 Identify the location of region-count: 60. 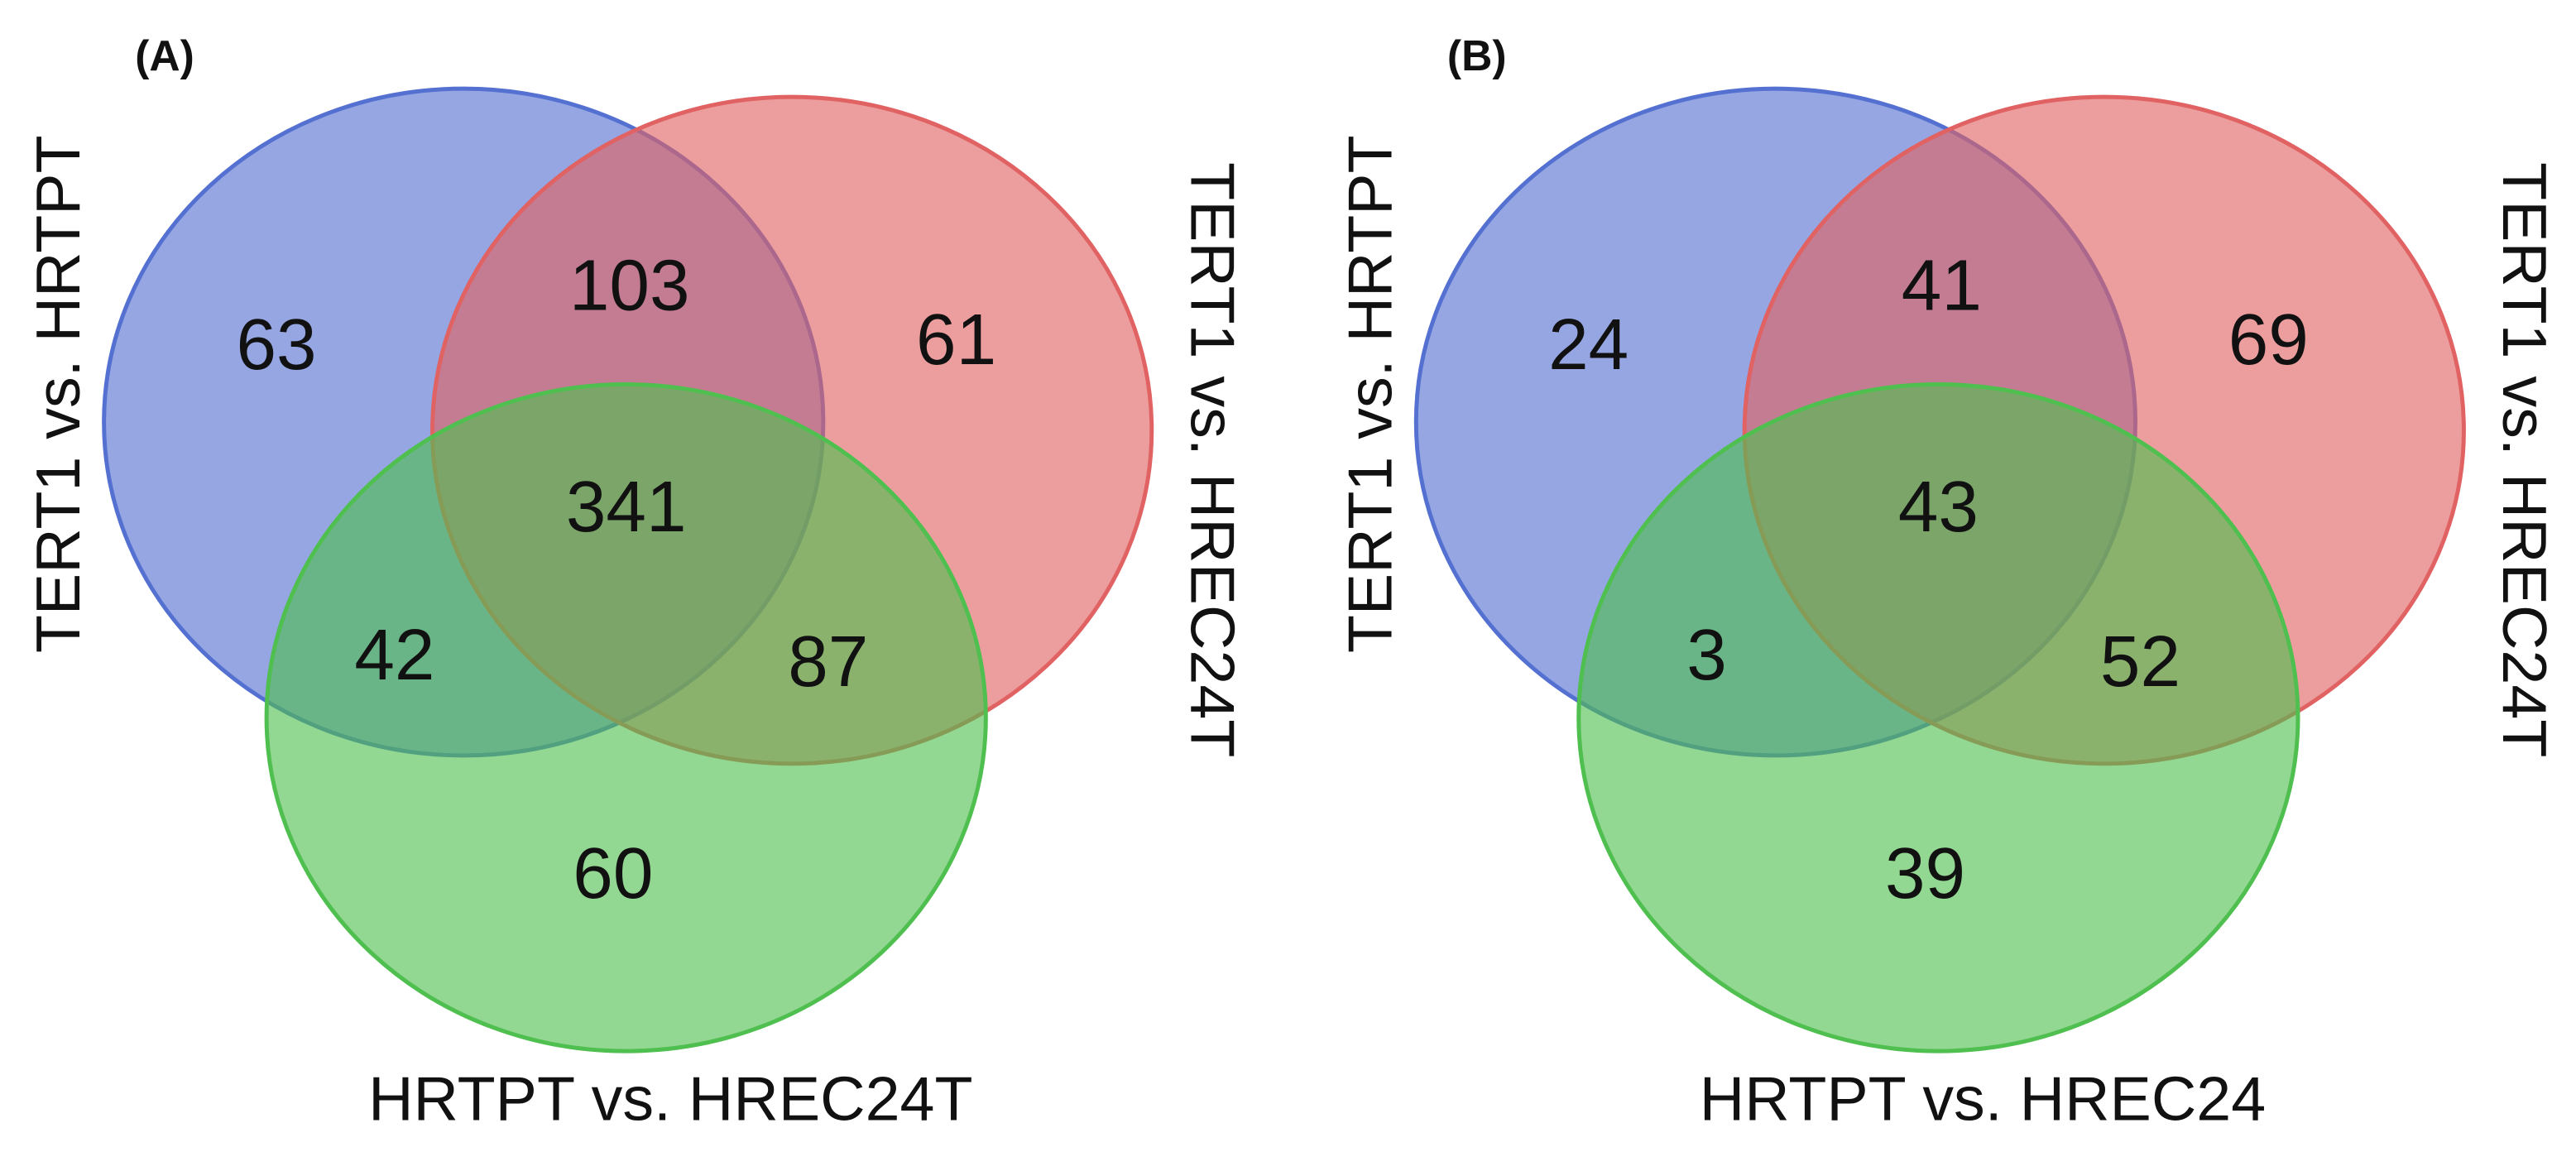
(613, 873).